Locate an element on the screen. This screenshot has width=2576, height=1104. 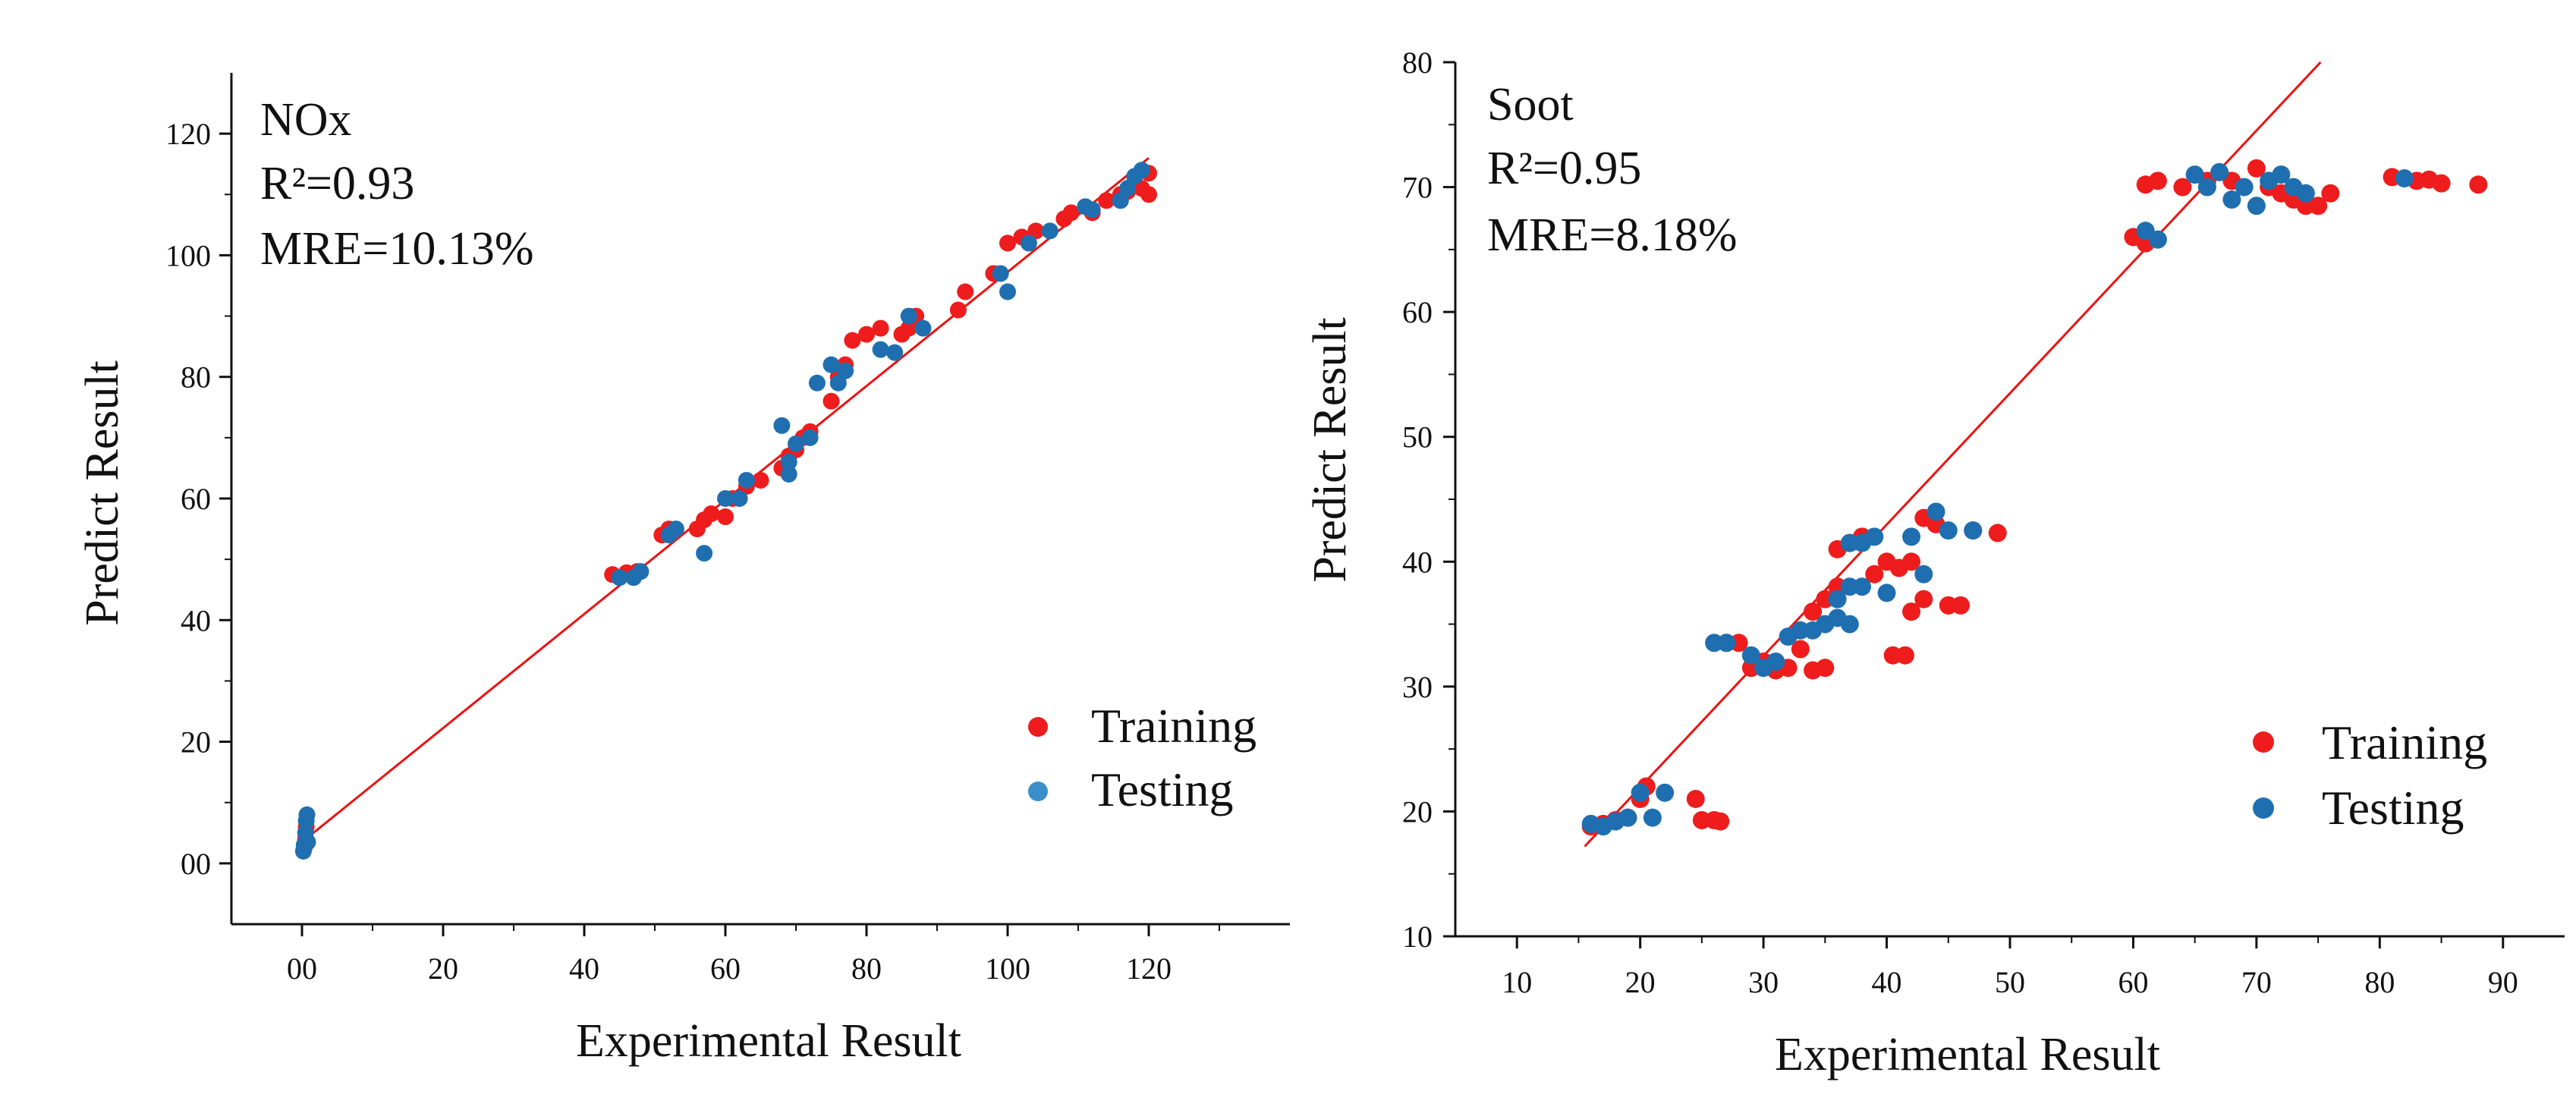
nox-legend-training-label: Training is located at coordinates (1174, 726).